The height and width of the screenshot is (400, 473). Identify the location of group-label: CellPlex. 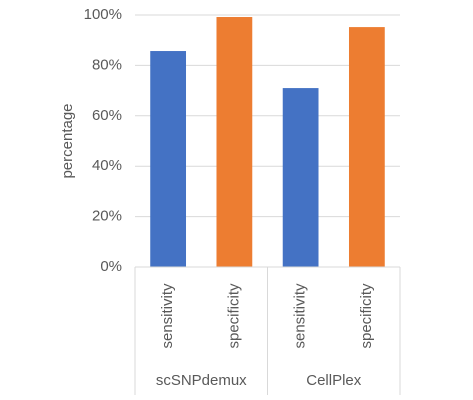
(334, 380).